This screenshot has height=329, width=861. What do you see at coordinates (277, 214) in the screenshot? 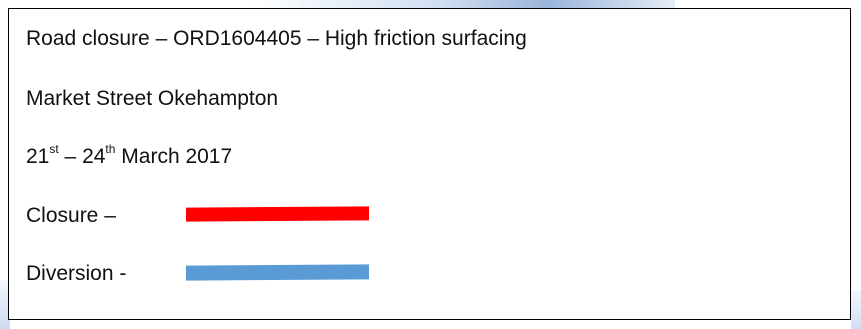
I see `closure-swatch` at bounding box center [277, 214].